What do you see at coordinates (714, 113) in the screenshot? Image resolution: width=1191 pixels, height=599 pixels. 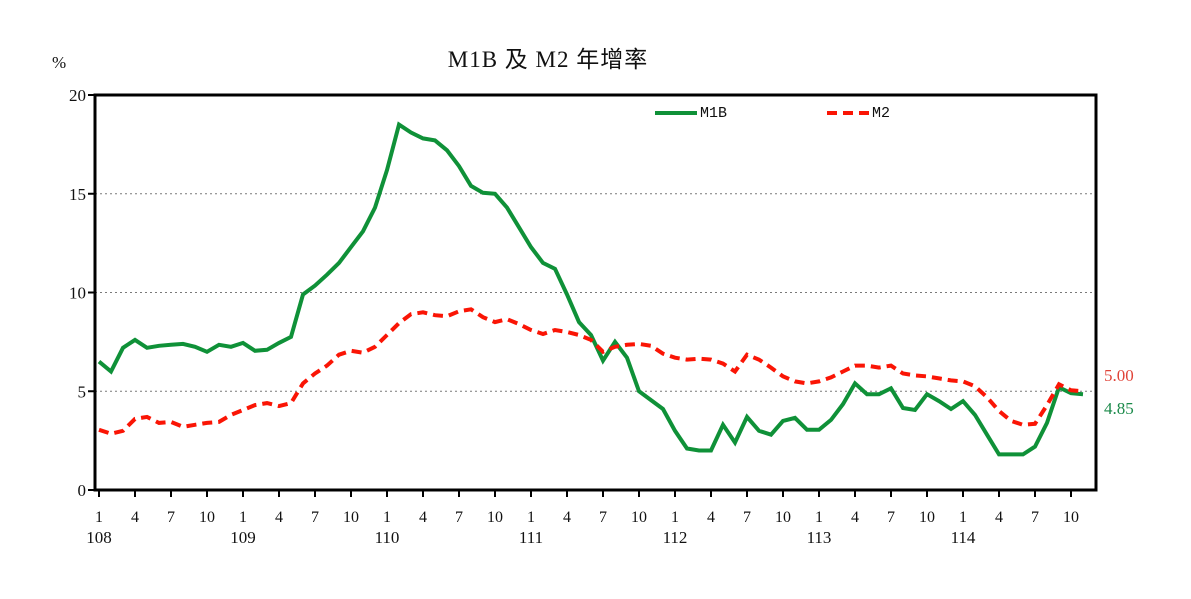 I see `legend-m1b-label: M1B` at bounding box center [714, 113].